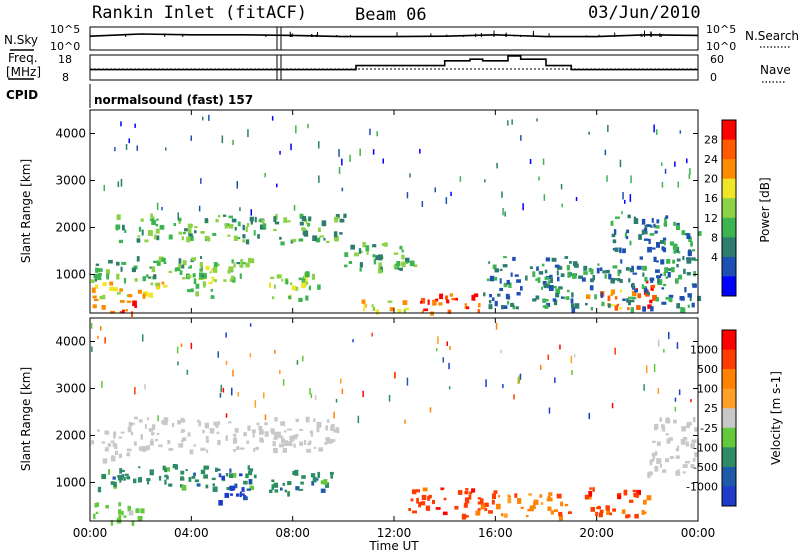  What do you see at coordinates (729, 227) in the screenshot?
I see `colorbar-swatch` at bounding box center [729, 227].